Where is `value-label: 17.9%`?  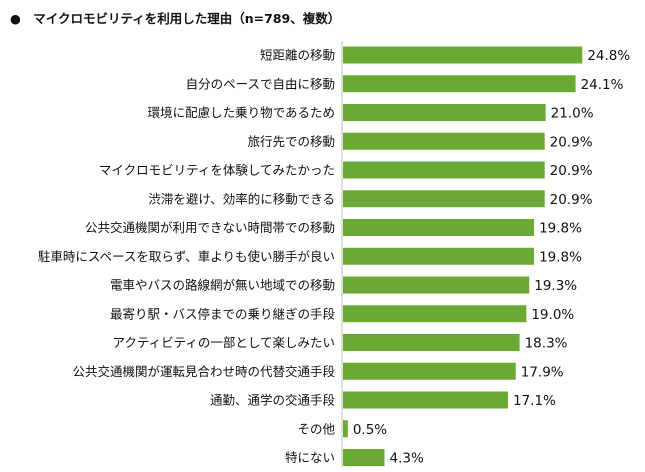 value-label: 17.9% is located at coordinates (542, 372).